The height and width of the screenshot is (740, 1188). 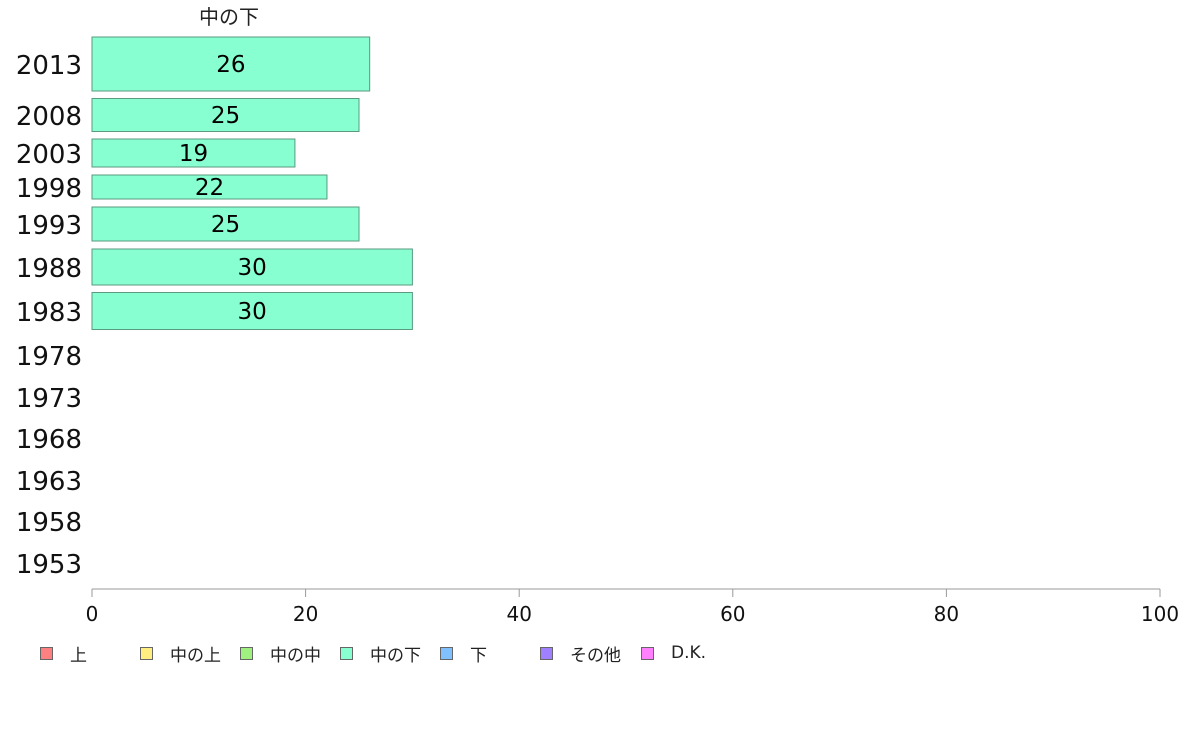 What do you see at coordinates (689, 653) in the screenshot?
I see `legend-label: D.K.` at bounding box center [689, 653].